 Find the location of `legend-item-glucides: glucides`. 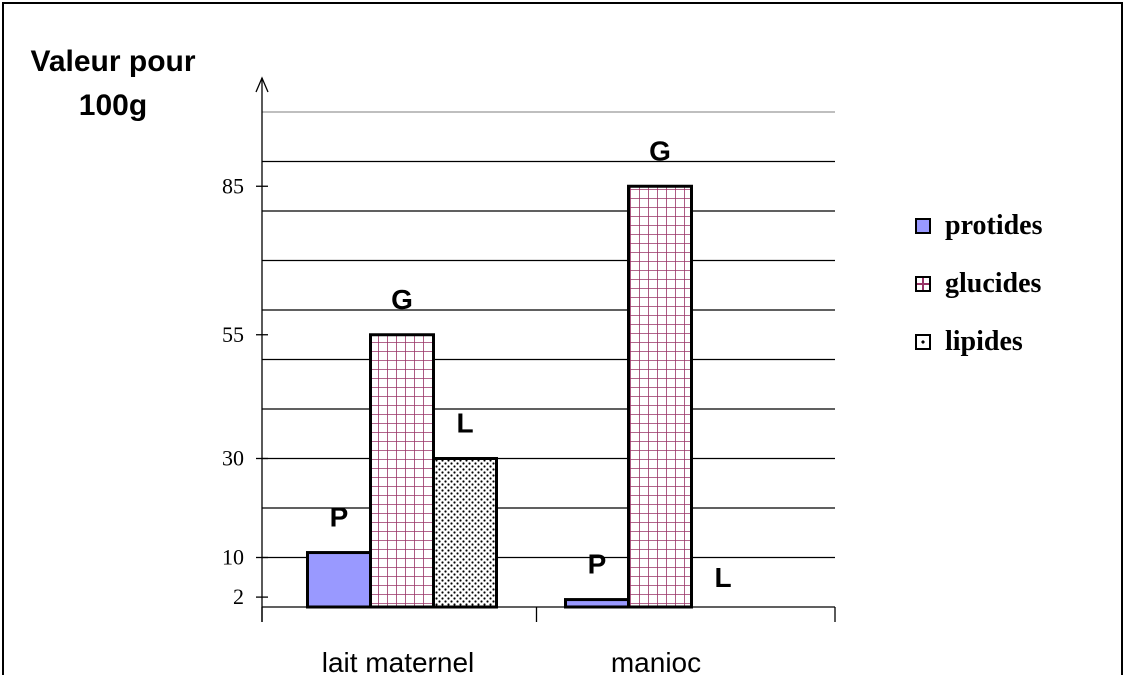

legend-item-glucides: glucides is located at coordinates (979, 284).